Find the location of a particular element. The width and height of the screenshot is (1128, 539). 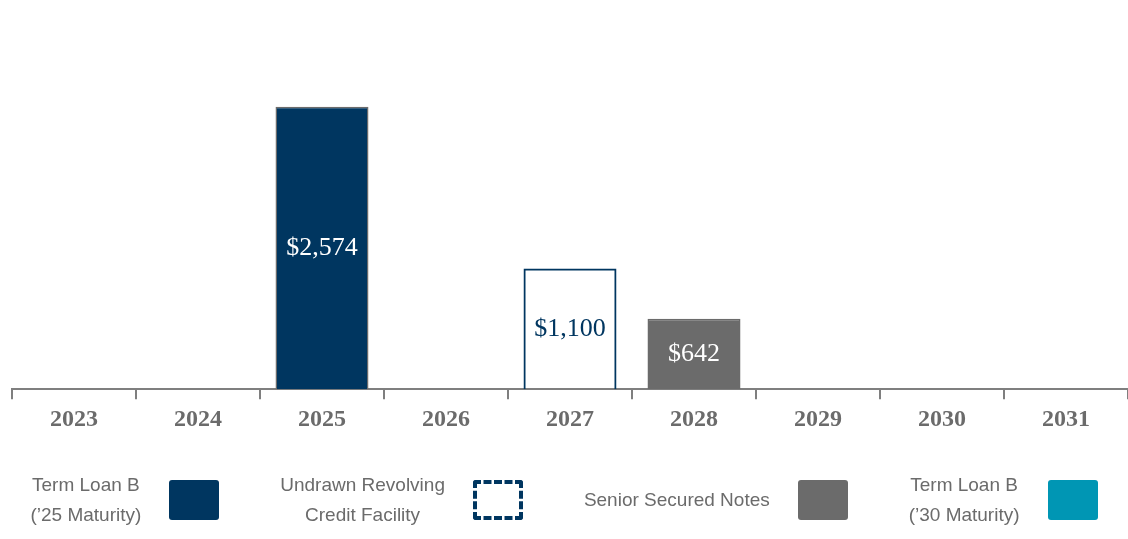

x-tick-label: 2026 is located at coordinates (446, 417).